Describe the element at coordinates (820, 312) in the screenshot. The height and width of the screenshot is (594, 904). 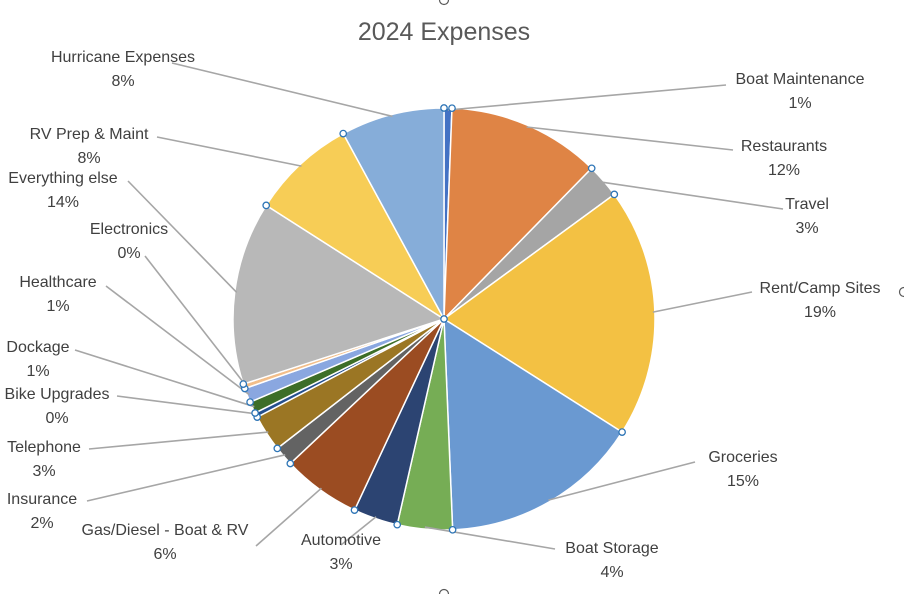
I see `data-label-pct-rent-camp-sites: 19%` at that location.